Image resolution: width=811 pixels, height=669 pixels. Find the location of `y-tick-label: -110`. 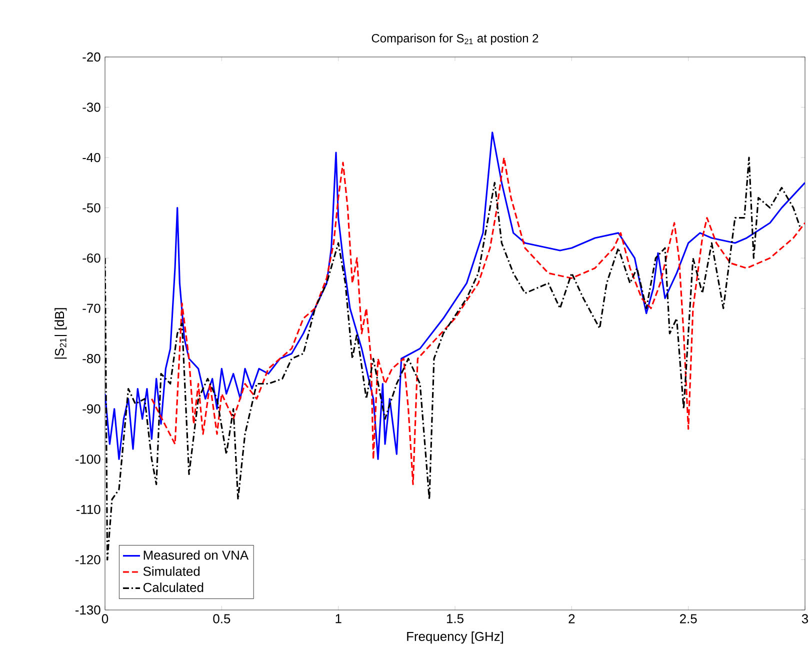

y-tick-label: -110 is located at coordinates (88, 509).